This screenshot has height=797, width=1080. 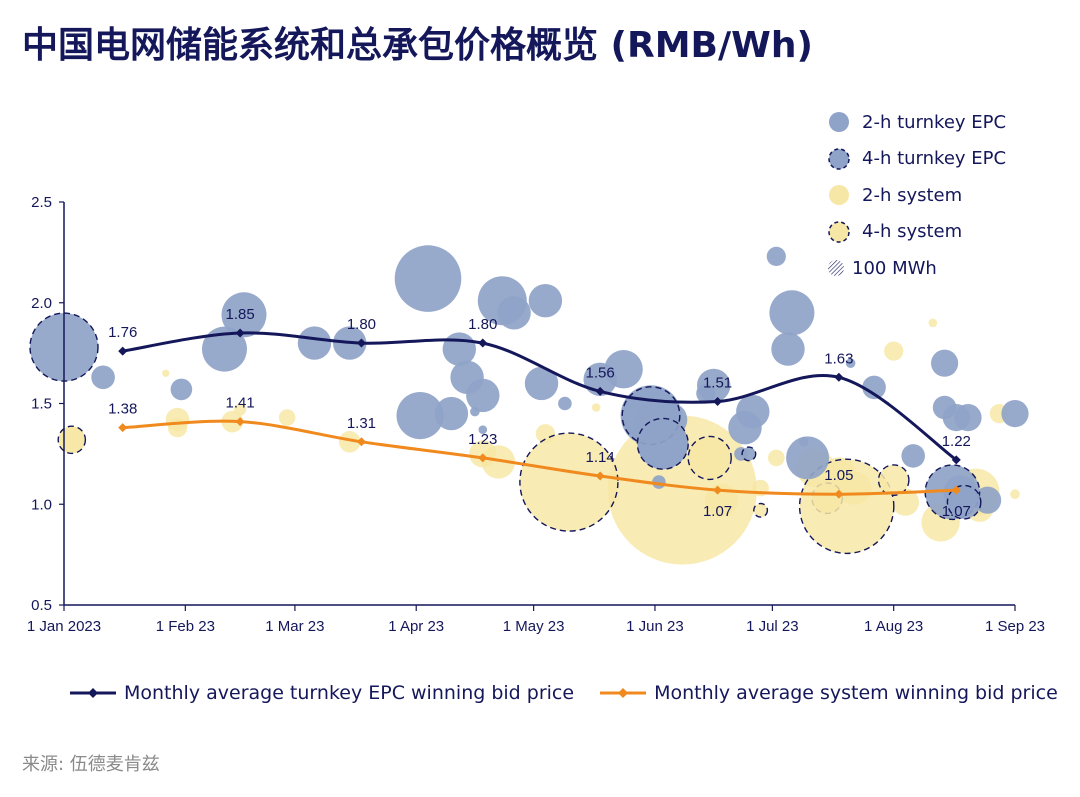 What do you see at coordinates (122, 409) in the screenshot?
I see `system-data-label: 1.38` at bounding box center [122, 409].